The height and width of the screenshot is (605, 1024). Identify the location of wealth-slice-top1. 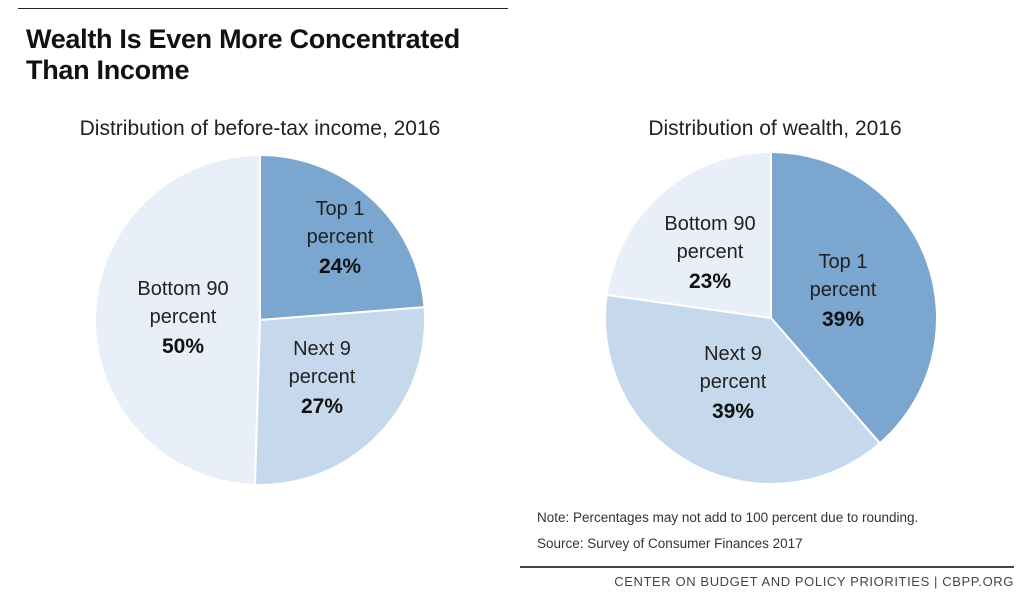
(854, 297).